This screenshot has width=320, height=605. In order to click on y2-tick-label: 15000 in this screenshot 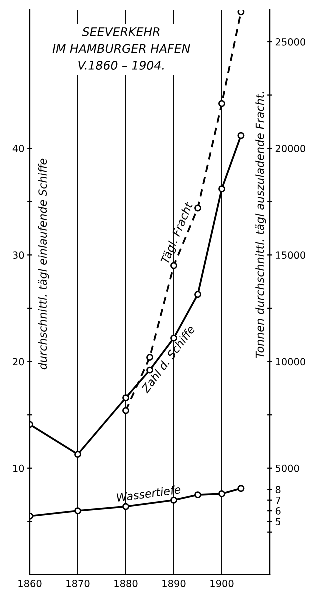, I will do `click(291, 256)`.